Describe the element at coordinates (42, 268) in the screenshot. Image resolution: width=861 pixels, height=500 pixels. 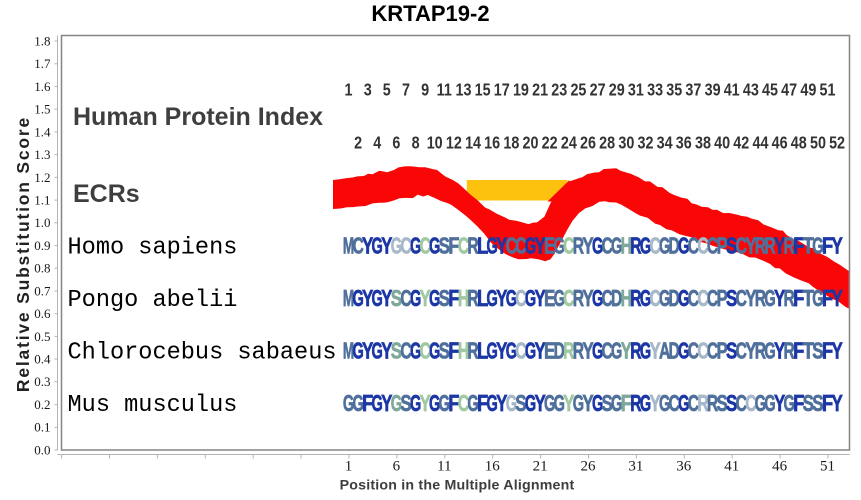
I see `svg-text: 0.8` at that location.